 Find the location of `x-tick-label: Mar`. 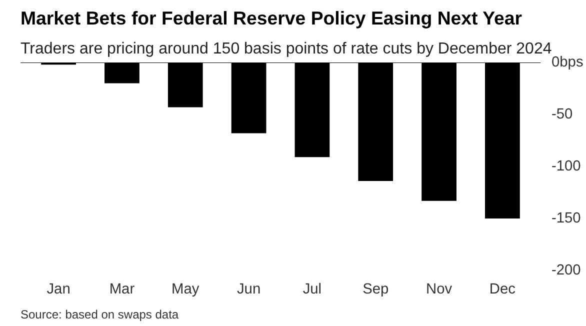

x-tick-label: Mar is located at coordinates (122, 290).